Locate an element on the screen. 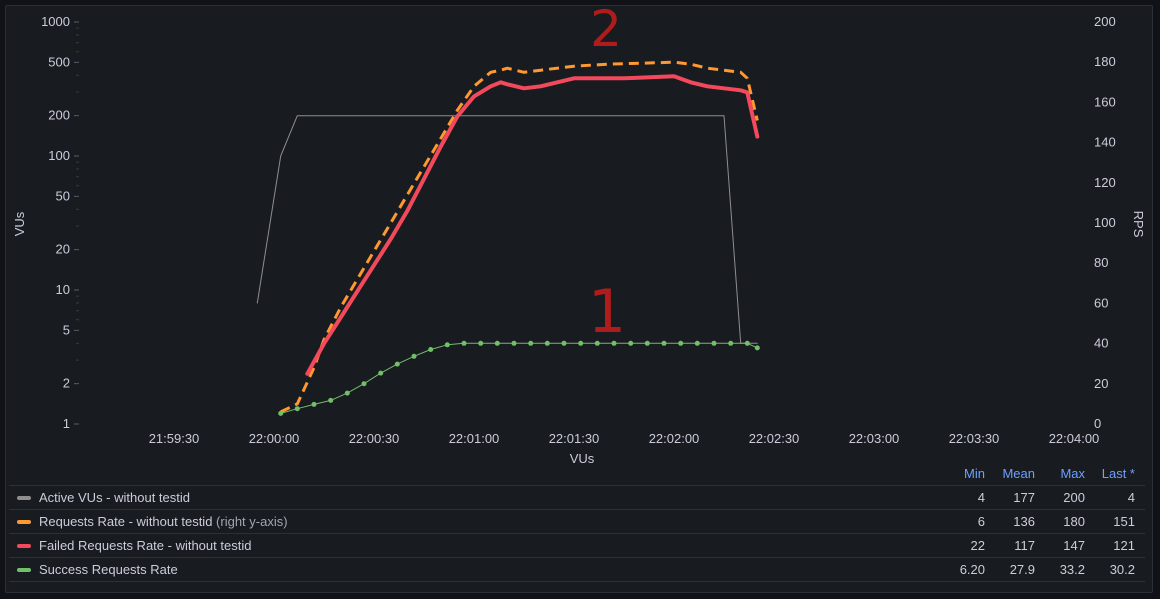  legend-header-last: Last * is located at coordinates (1118, 473).